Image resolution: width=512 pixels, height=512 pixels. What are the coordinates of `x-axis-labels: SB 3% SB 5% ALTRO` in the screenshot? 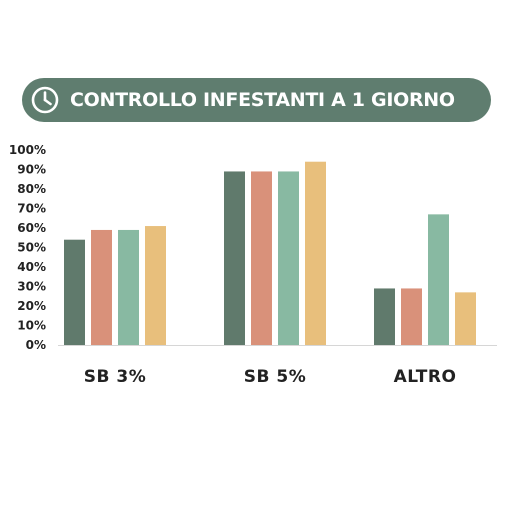 It's located at (270, 377).